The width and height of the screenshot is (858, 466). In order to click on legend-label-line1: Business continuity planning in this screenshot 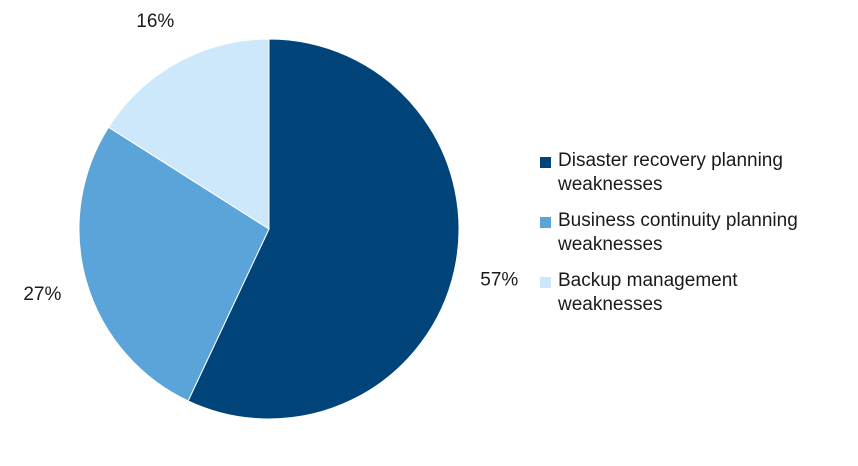, I will do `click(678, 220)`.